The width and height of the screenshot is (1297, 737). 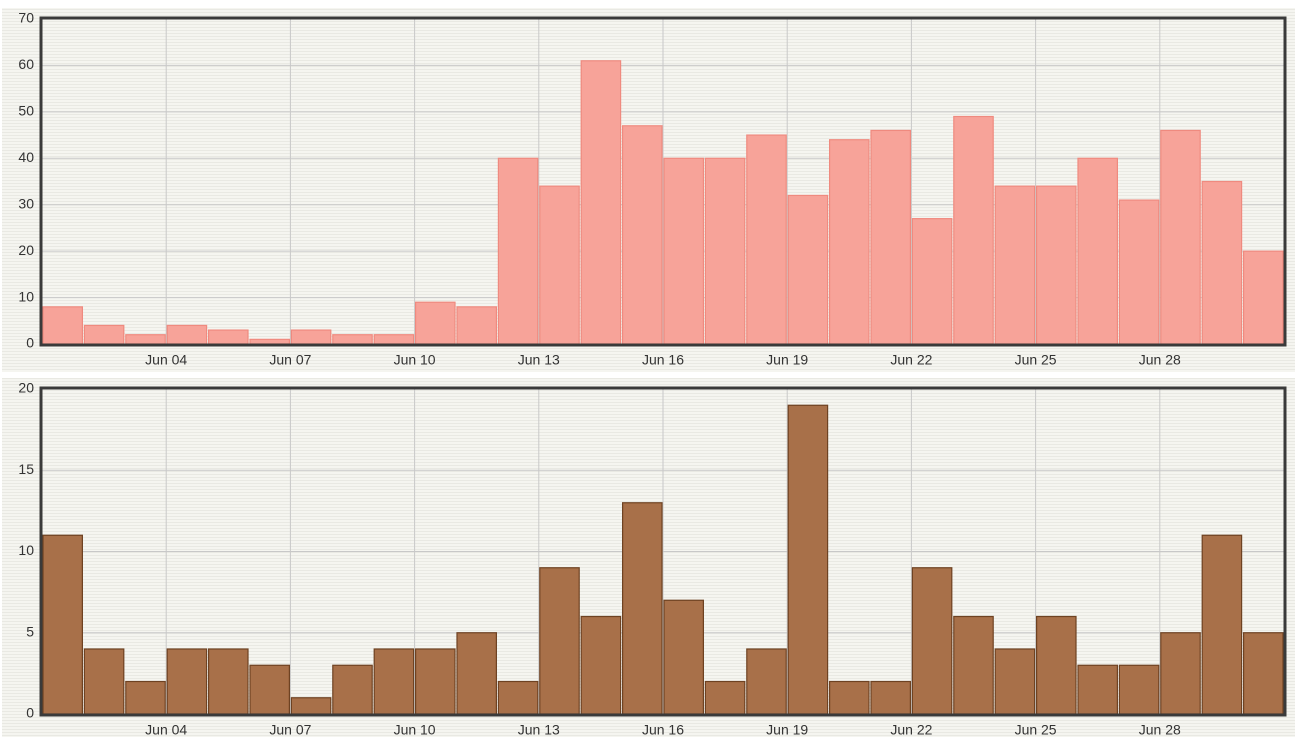 I want to click on y-tick-label: 15, so click(x=26, y=469).